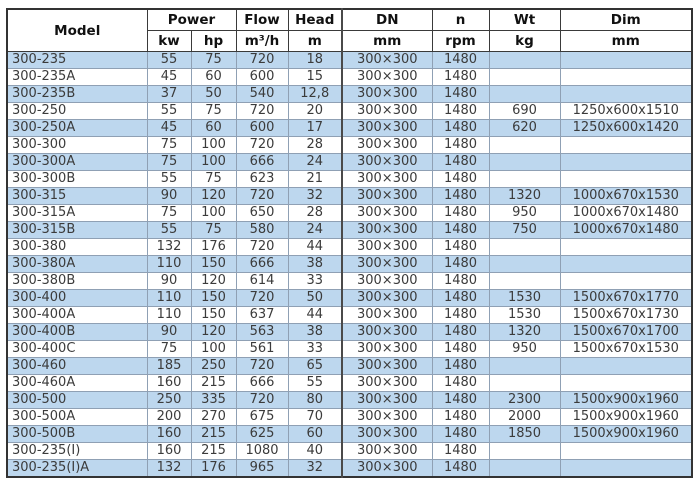  What do you see at coordinates (169, 77) in the screenshot?
I see `table-cell: 45` at bounding box center [169, 77].